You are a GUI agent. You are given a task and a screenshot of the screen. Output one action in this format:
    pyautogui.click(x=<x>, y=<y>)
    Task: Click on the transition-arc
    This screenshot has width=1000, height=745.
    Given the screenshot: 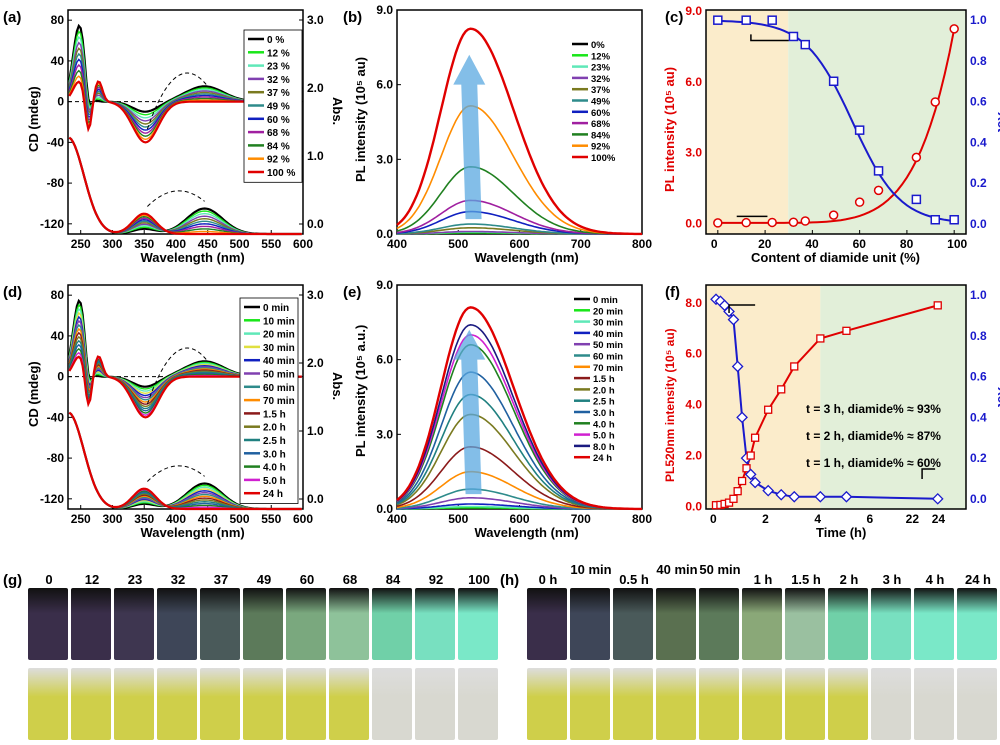 What is the action you would take?
    pyautogui.click(x=177, y=376)
    